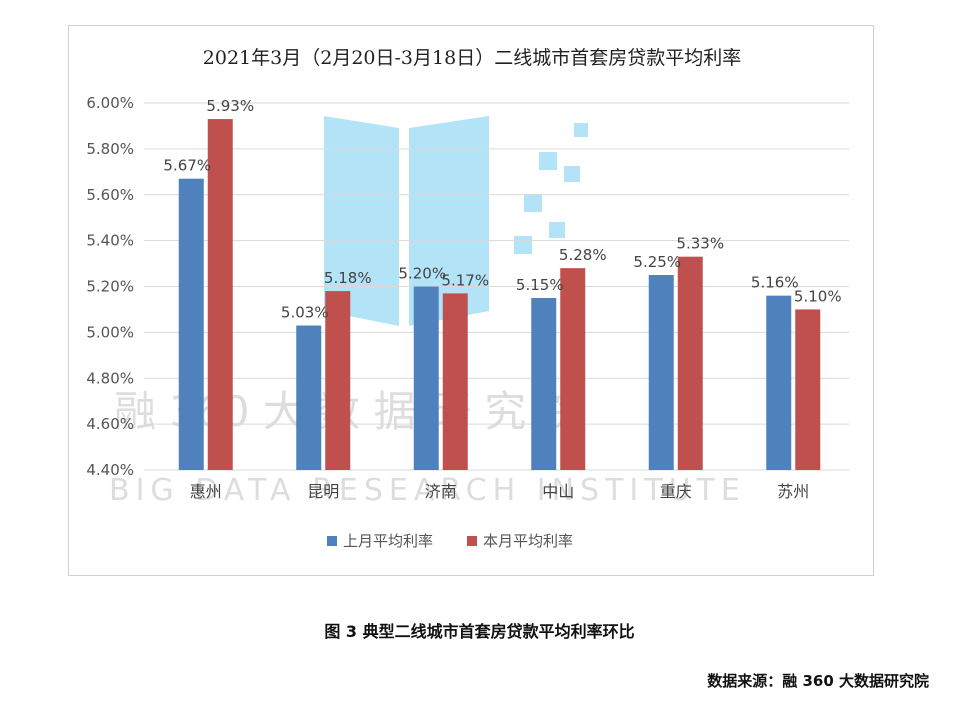  What do you see at coordinates (583, 255) in the screenshot?
I see `data-label: 5.28%` at bounding box center [583, 255].